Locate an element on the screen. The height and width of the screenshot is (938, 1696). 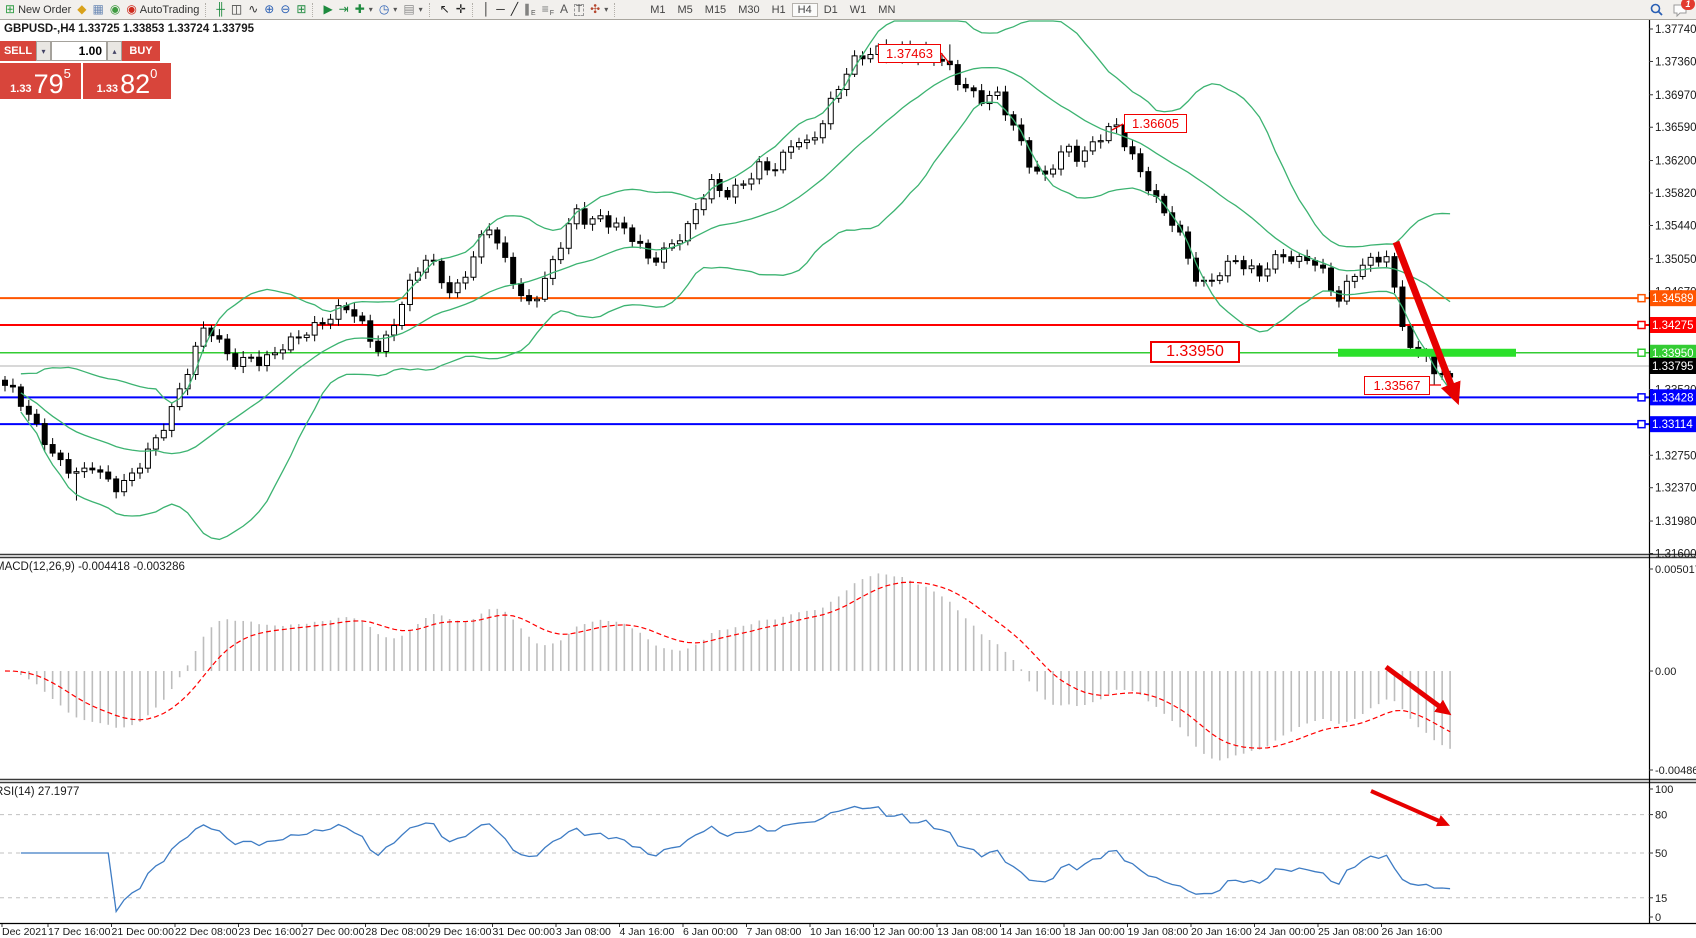
periods-icon: ◷ ▾ is located at coordinates (388, 9).